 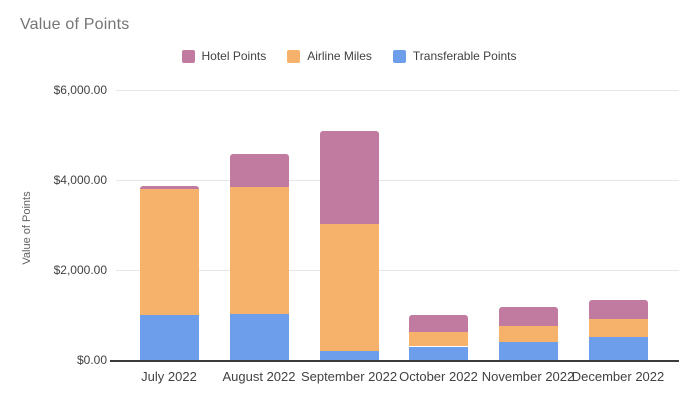 What do you see at coordinates (618, 348) in the screenshot?
I see `bar-segment-december-2022-transferable-points` at bounding box center [618, 348].